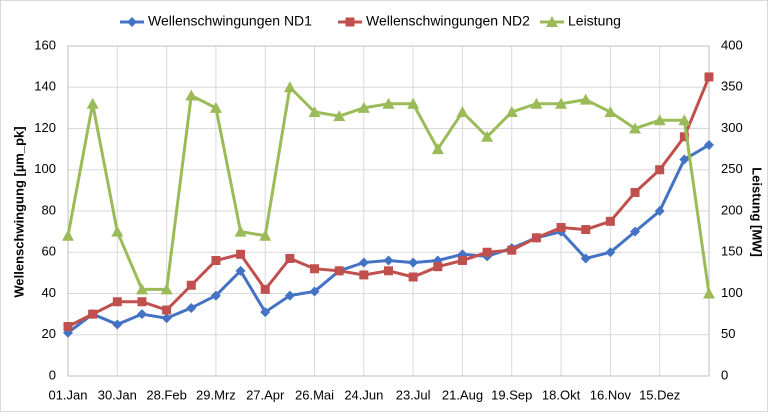  I want to click on x-tick-label: 18.Okt, so click(561, 394).